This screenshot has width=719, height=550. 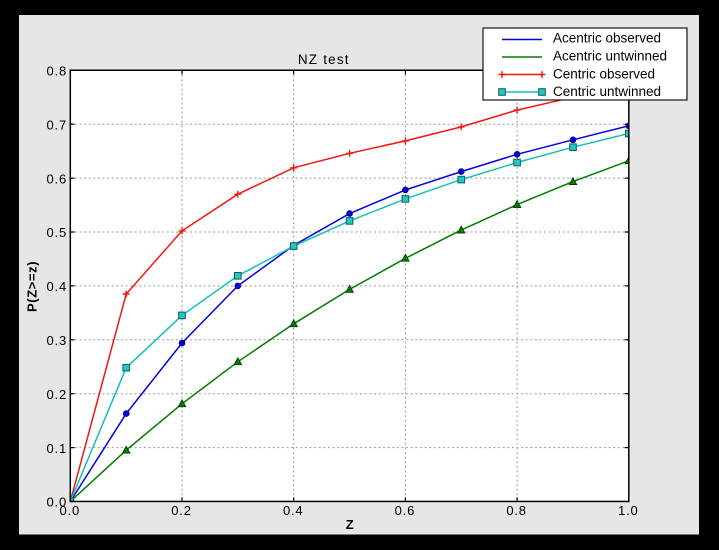 What do you see at coordinates (610, 56) in the screenshot?
I see `svg-text: Acentric untwinned` at bounding box center [610, 56].